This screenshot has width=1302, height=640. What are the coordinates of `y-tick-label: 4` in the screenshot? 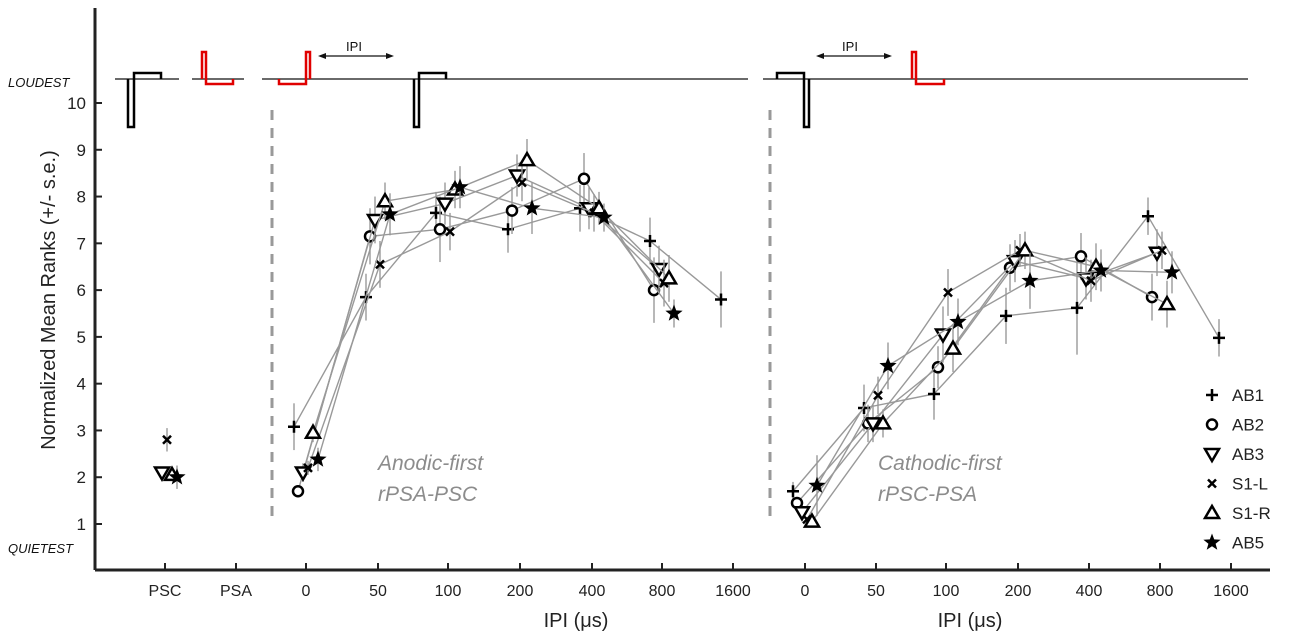 It's located at (81, 384).